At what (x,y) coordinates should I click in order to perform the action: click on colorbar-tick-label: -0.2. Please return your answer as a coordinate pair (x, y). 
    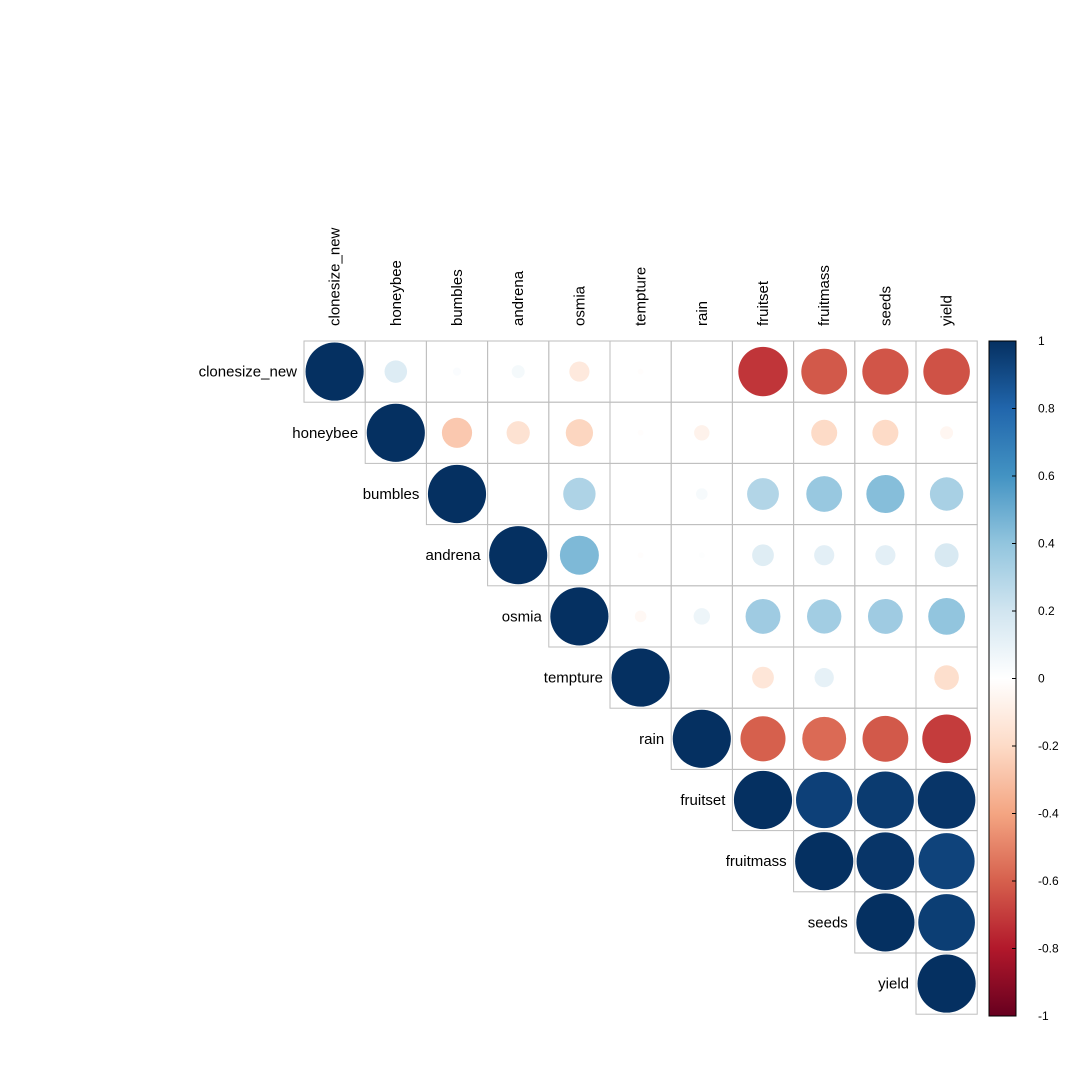
    Looking at the image, I should click on (1048, 746).